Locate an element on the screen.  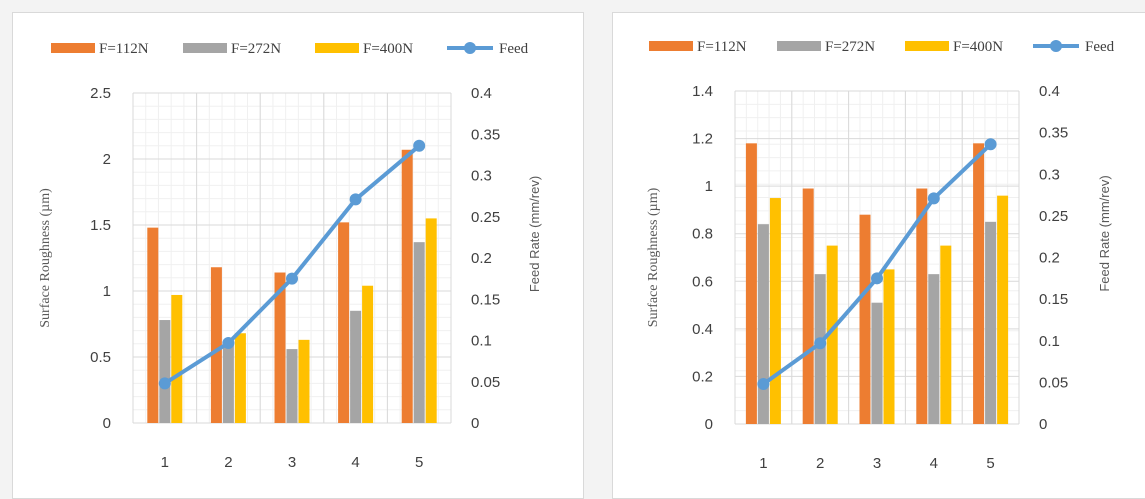
legend-marker is located at coordinates (470, 48).